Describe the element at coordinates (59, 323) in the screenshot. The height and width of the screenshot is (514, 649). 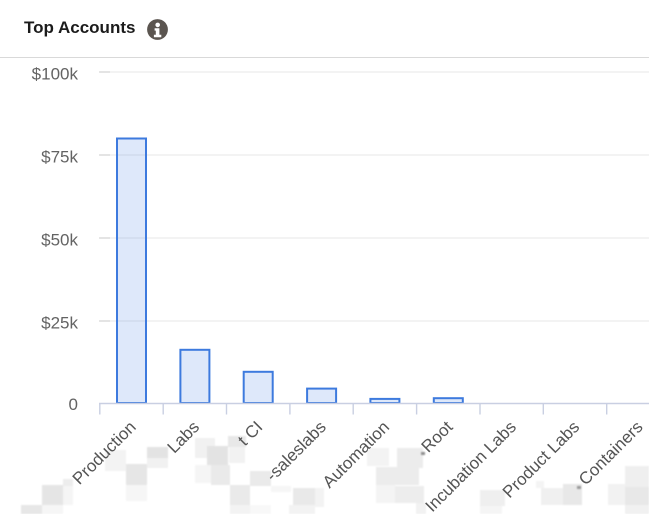
I see `svg-text: $25k` at that location.